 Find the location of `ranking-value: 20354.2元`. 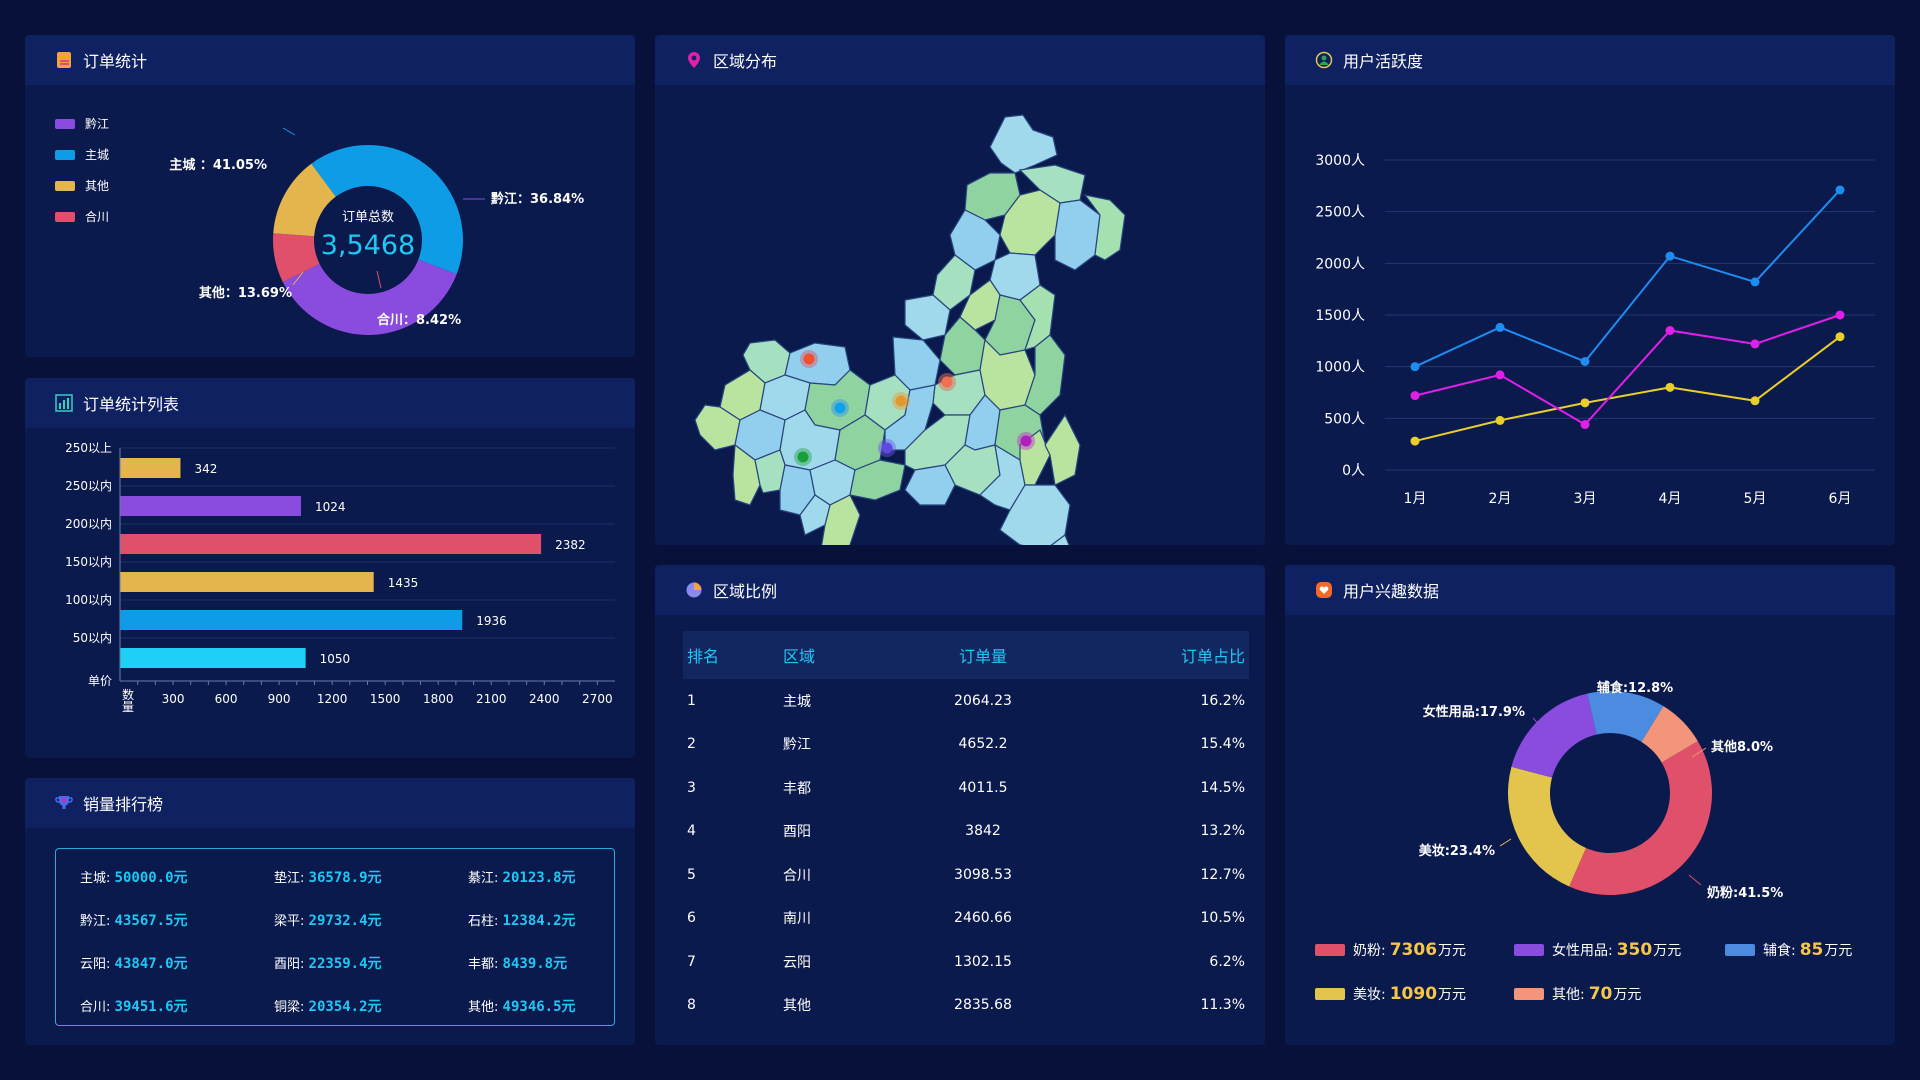

ranking-value: 20354.2元 is located at coordinates (345, 1007).